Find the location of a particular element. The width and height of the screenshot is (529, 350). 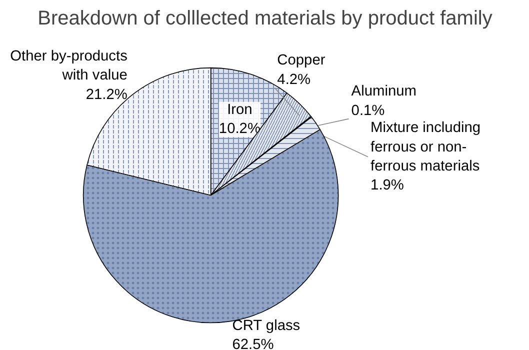

data-label: 4.2% is located at coordinates (294, 80).